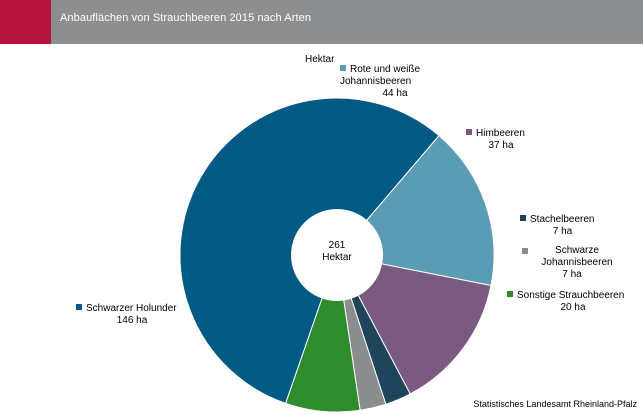 The height and width of the screenshot is (415, 643). I want to click on slice-name: Sonstige Strauchbeeren, so click(571, 295).